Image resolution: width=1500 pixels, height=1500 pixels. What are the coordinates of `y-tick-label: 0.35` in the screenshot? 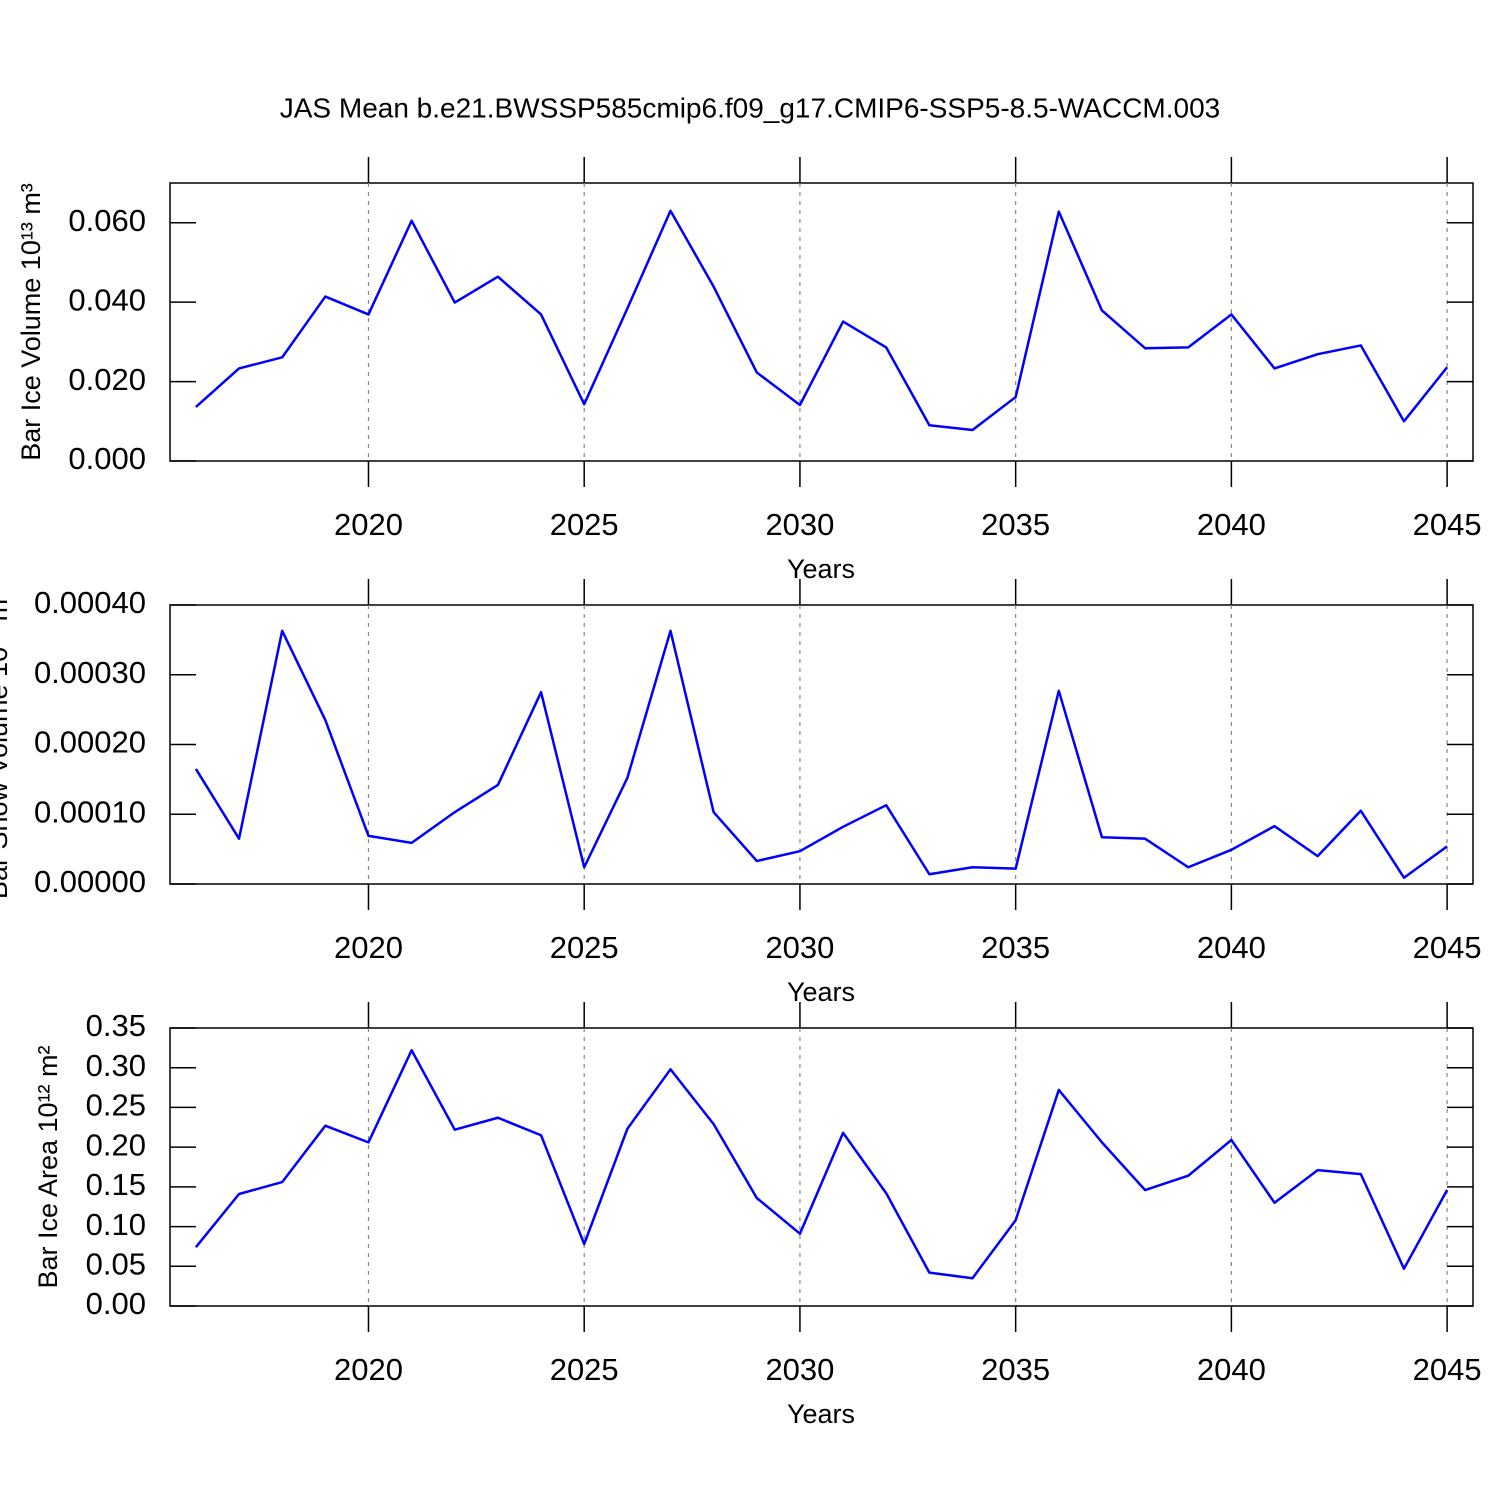 It's located at (116, 1025).